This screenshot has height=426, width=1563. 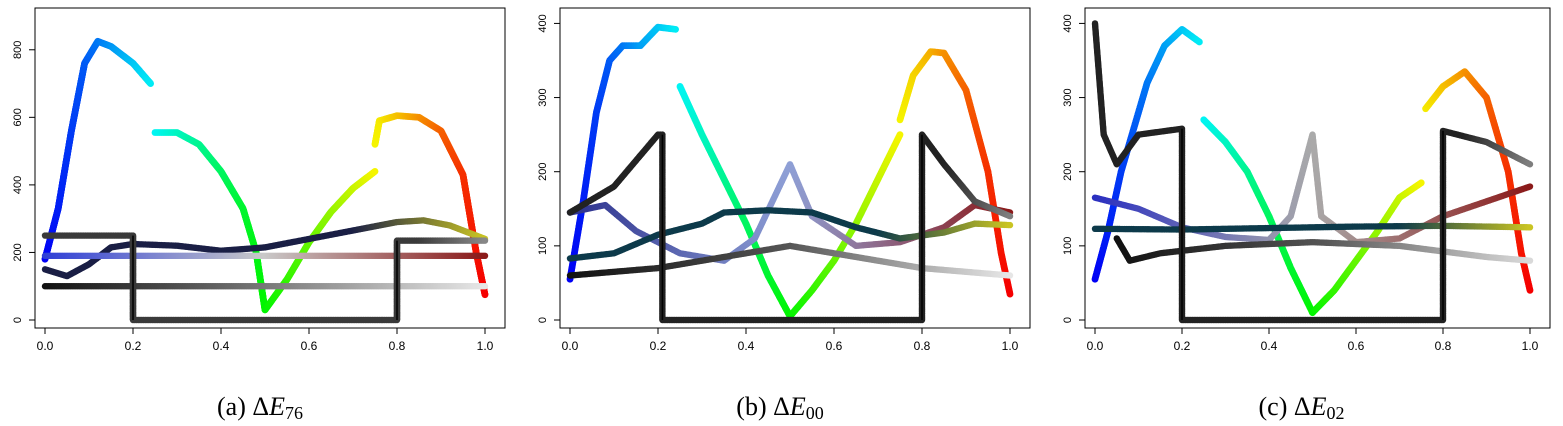 What do you see at coordinates (18, 50) in the screenshot?
I see `y-tick-label: 800` at bounding box center [18, 50].